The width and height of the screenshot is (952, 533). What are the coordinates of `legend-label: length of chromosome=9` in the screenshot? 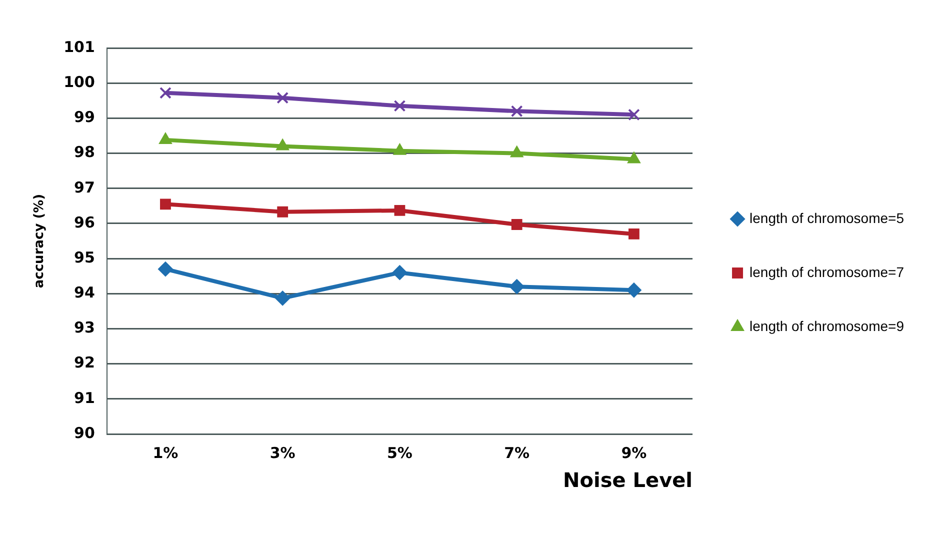 It's located at (827, 326).